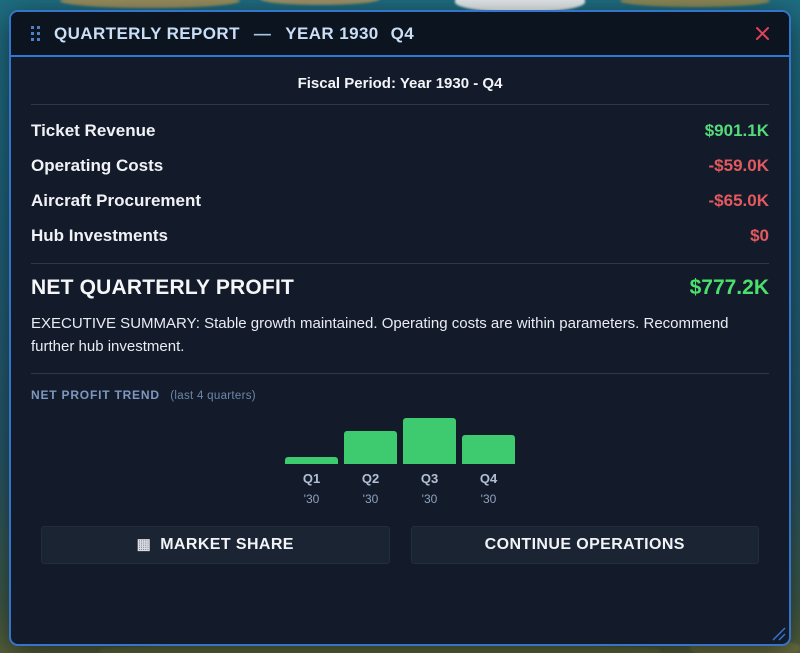  What do you see at coordinates (429, 440) in the screenshot?
I see `chart-bar-q3` at bounding box center [429, 440].